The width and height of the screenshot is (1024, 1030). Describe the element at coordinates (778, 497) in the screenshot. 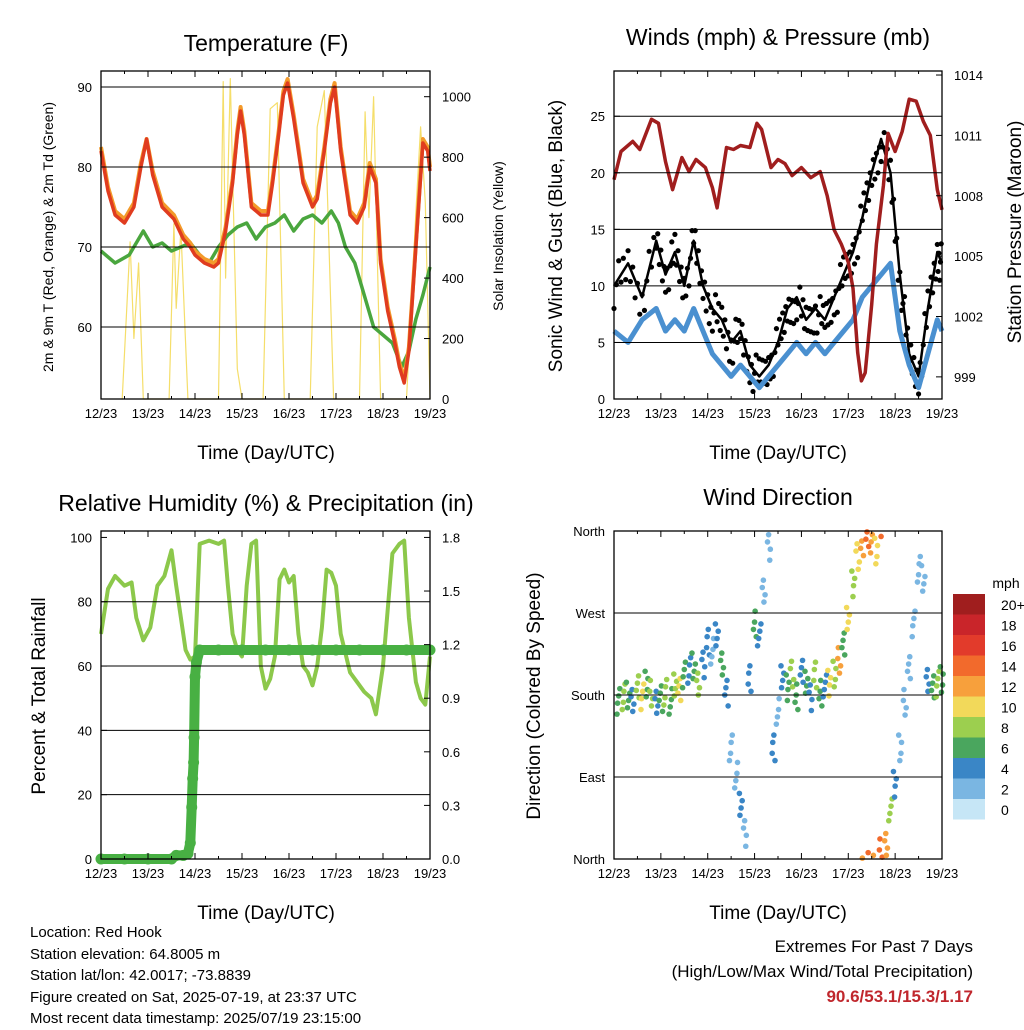

I see `direction-title: Wind Direction` at that location.